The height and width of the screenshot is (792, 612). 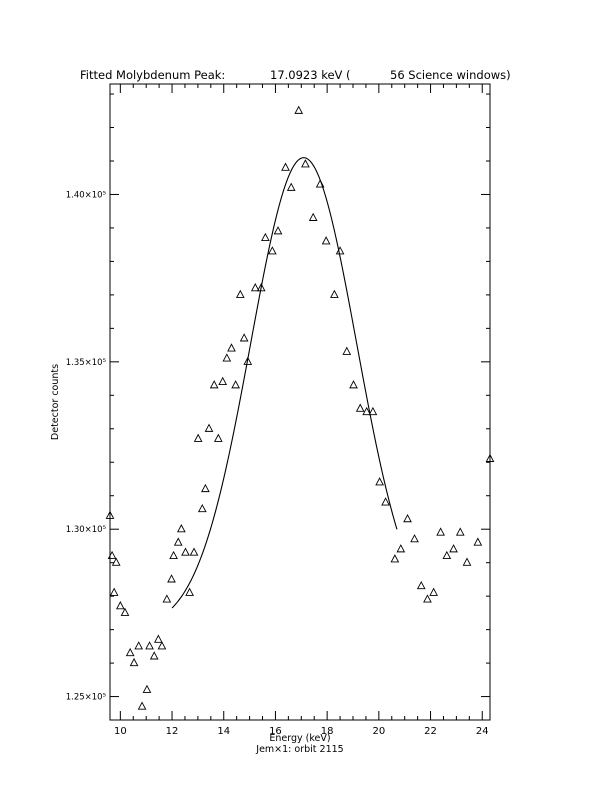 What do you see at coordinates (482, 731) in the screenshot?
I see `x-tick-label: 24` at bounding box center [482, 731].